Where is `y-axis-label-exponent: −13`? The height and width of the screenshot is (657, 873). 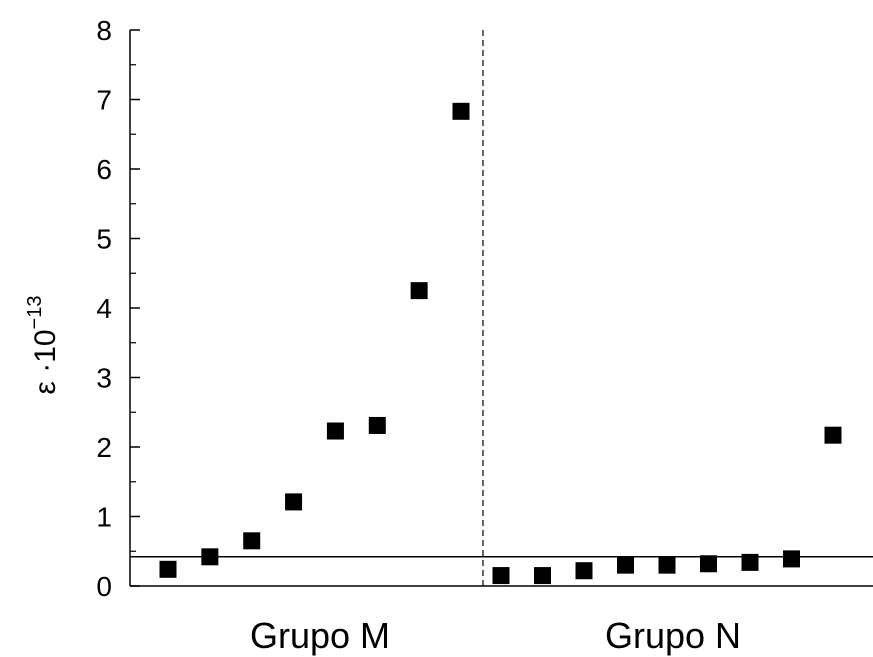 y-axis-label-exponent: −13 is located at coordinates (35, 312).